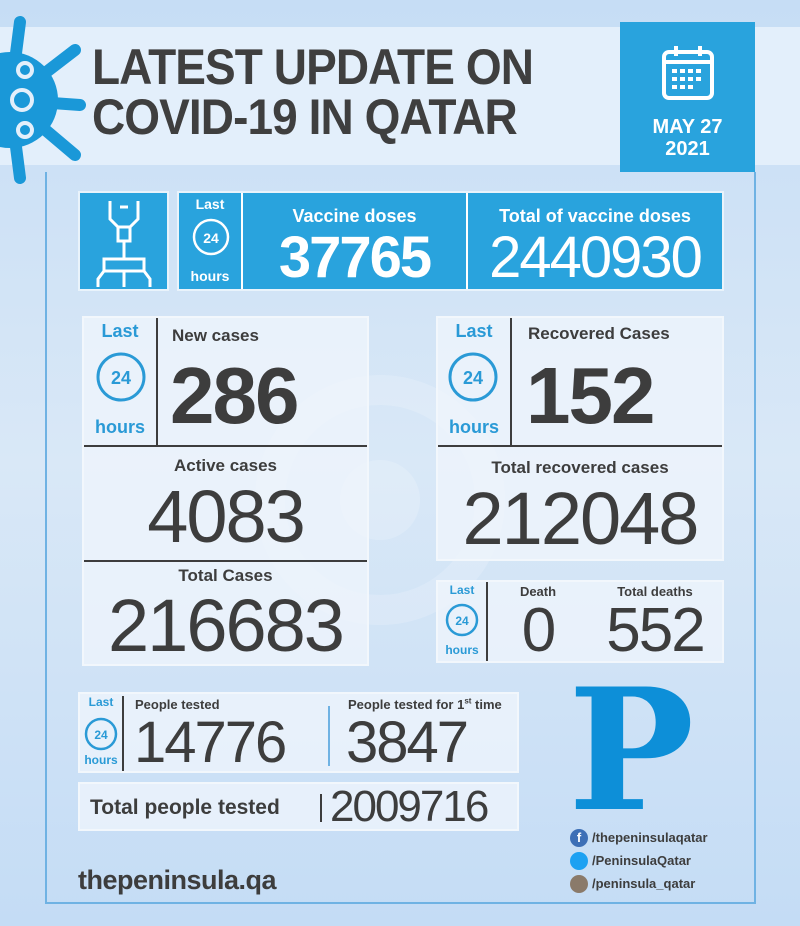 This screenshot has height=926, width=800. Describe the element at coordinates (579, 860) in the screenshot. I see `twitter-icon` at that location.